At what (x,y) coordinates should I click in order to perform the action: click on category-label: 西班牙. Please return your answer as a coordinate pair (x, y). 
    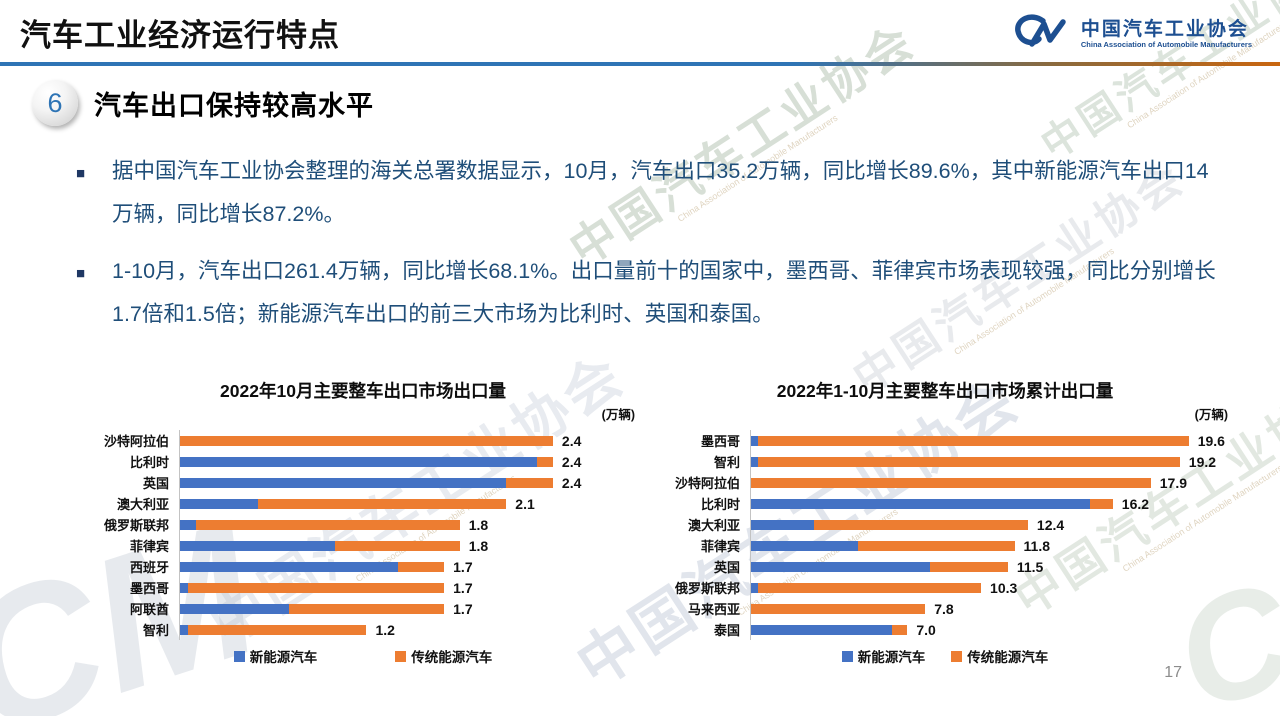
    Looking at the image, I should click on (149, 567).